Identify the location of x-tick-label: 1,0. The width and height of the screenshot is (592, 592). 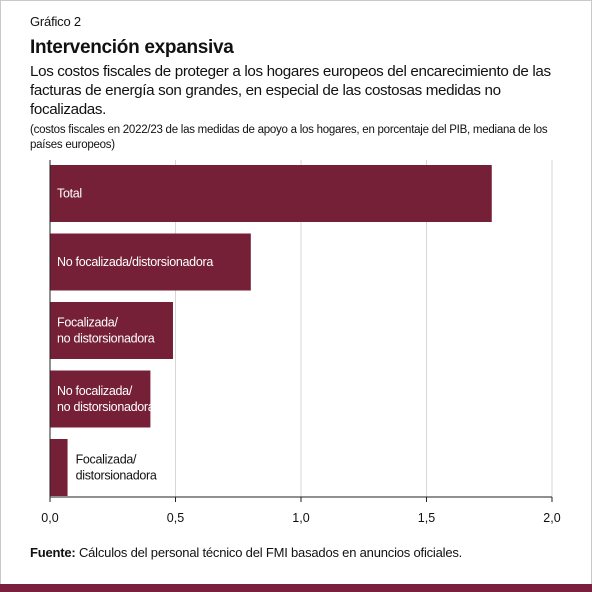
(300, 518).